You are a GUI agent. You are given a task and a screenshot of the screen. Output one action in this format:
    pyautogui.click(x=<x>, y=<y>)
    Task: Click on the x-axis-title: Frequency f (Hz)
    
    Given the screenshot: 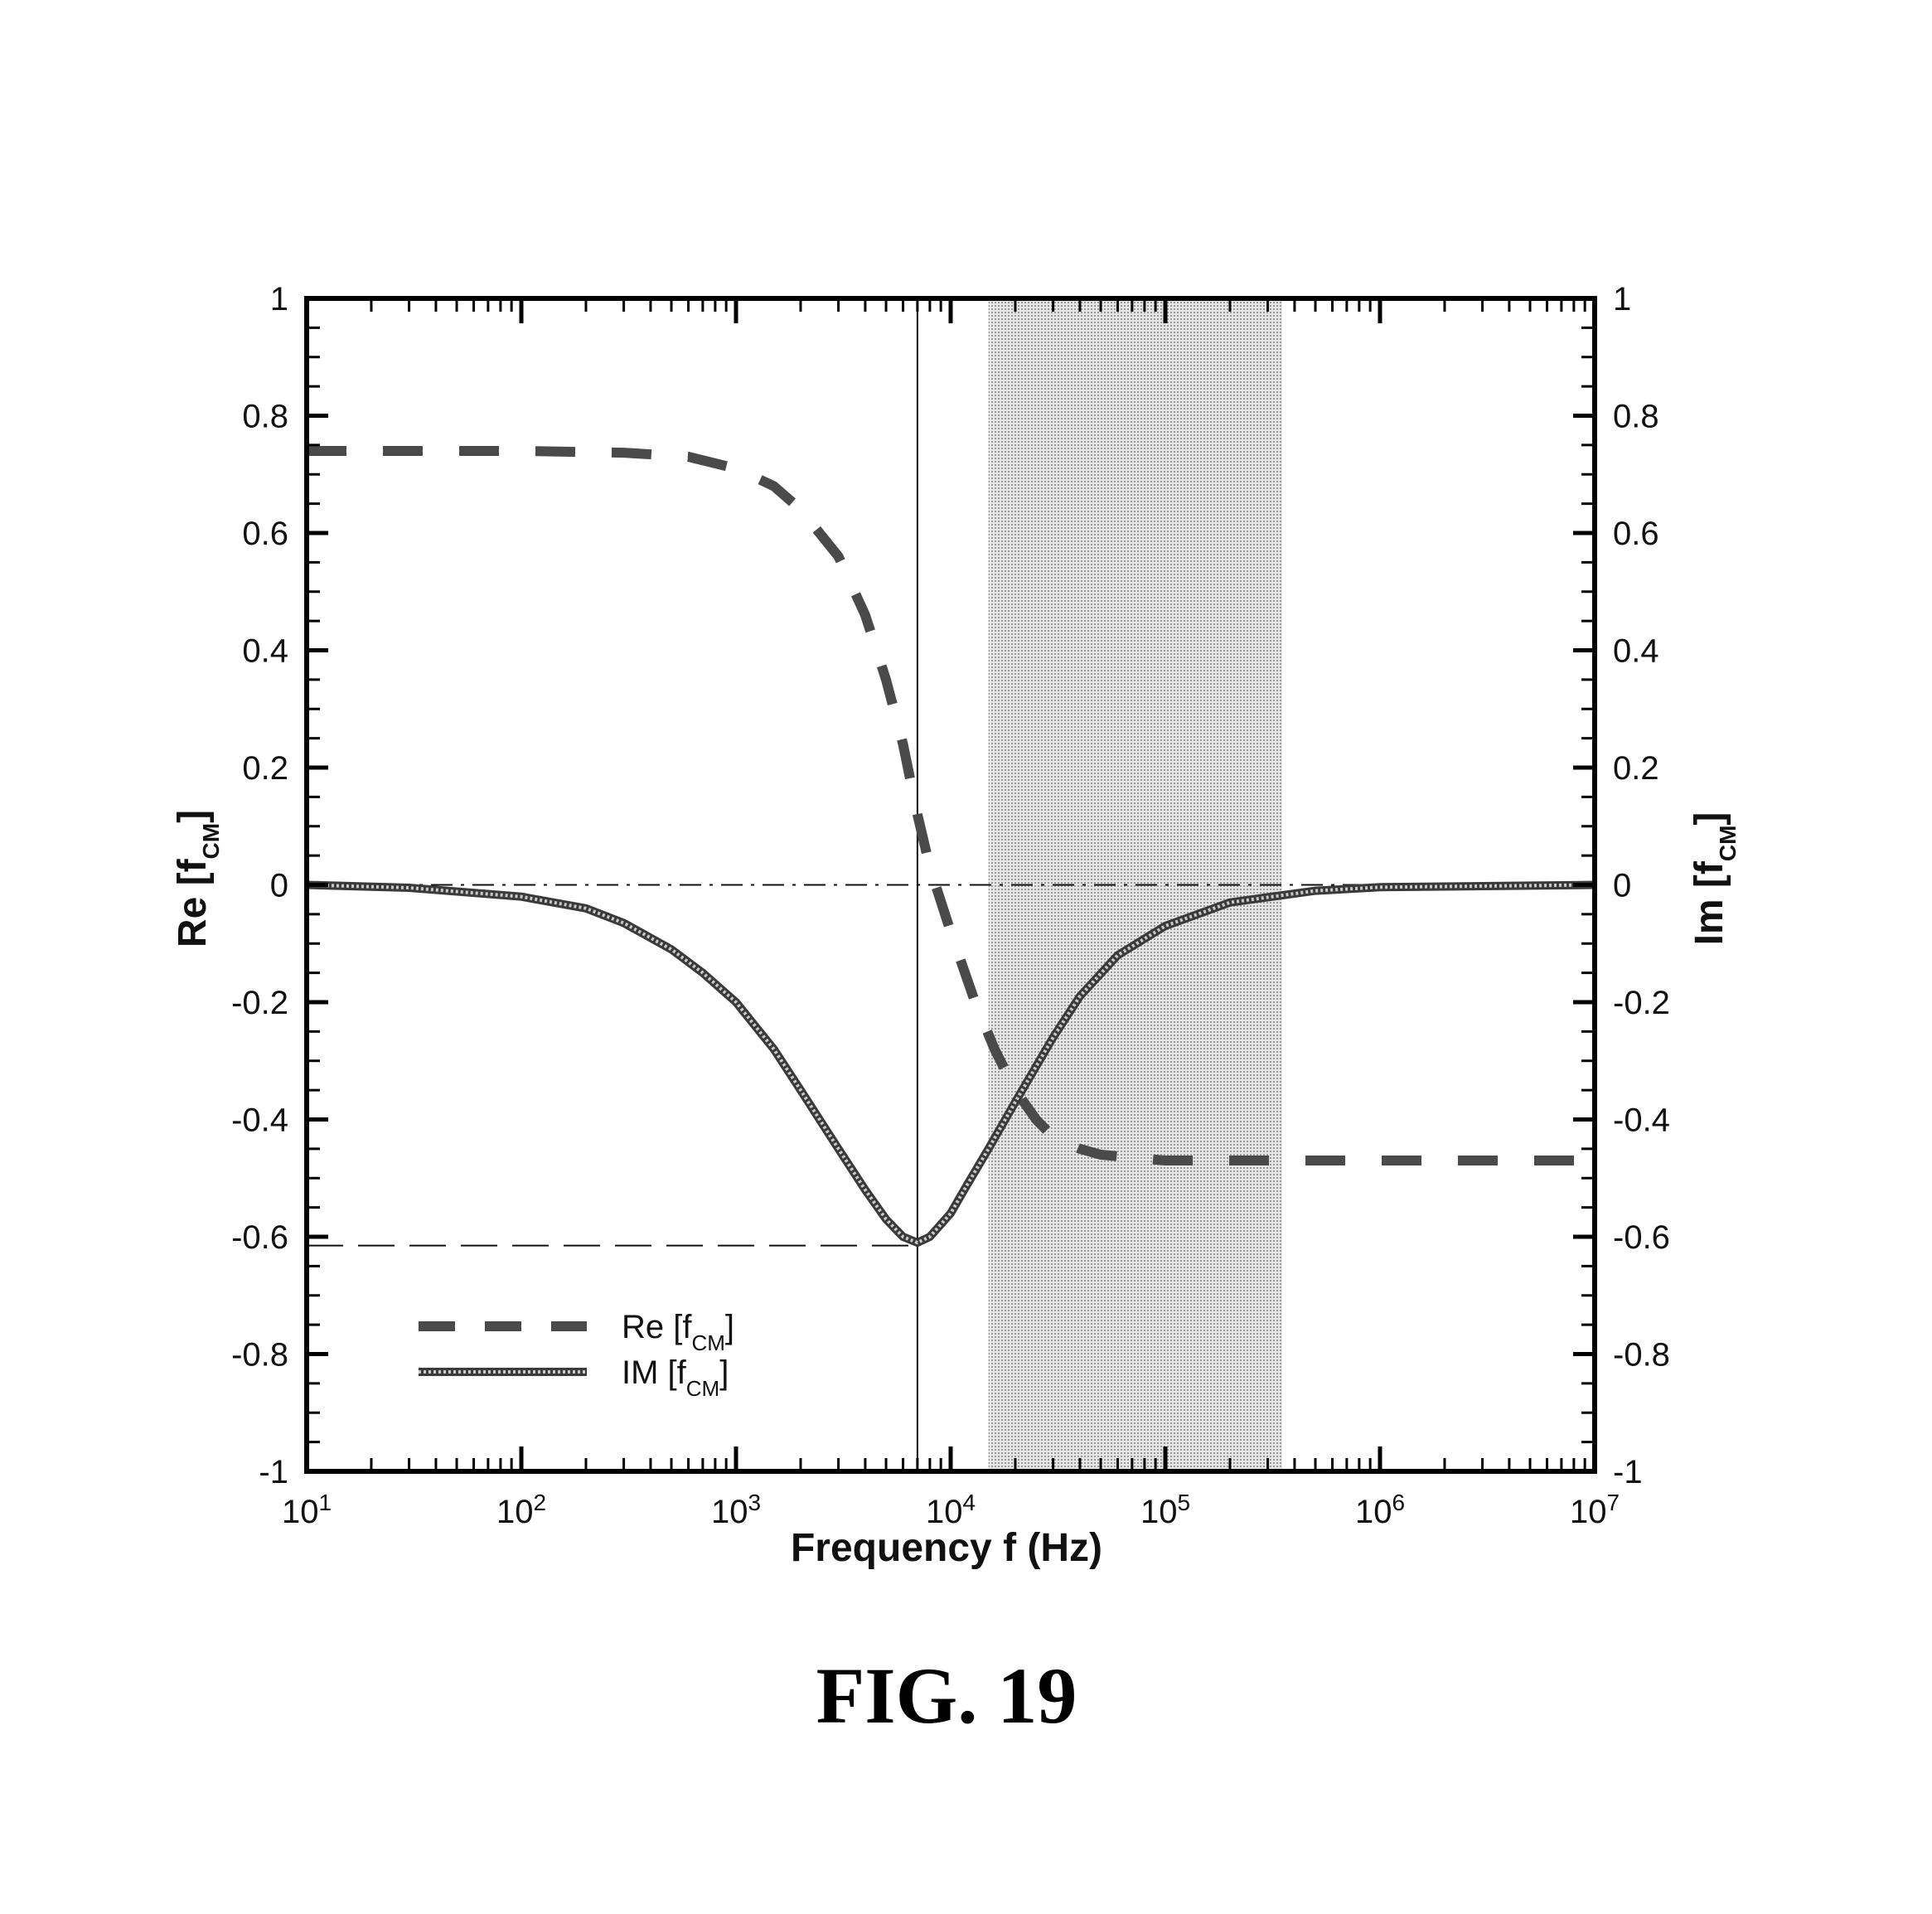 What is the action you would take?
    pyautogui.click(x=946, y=1548)
    